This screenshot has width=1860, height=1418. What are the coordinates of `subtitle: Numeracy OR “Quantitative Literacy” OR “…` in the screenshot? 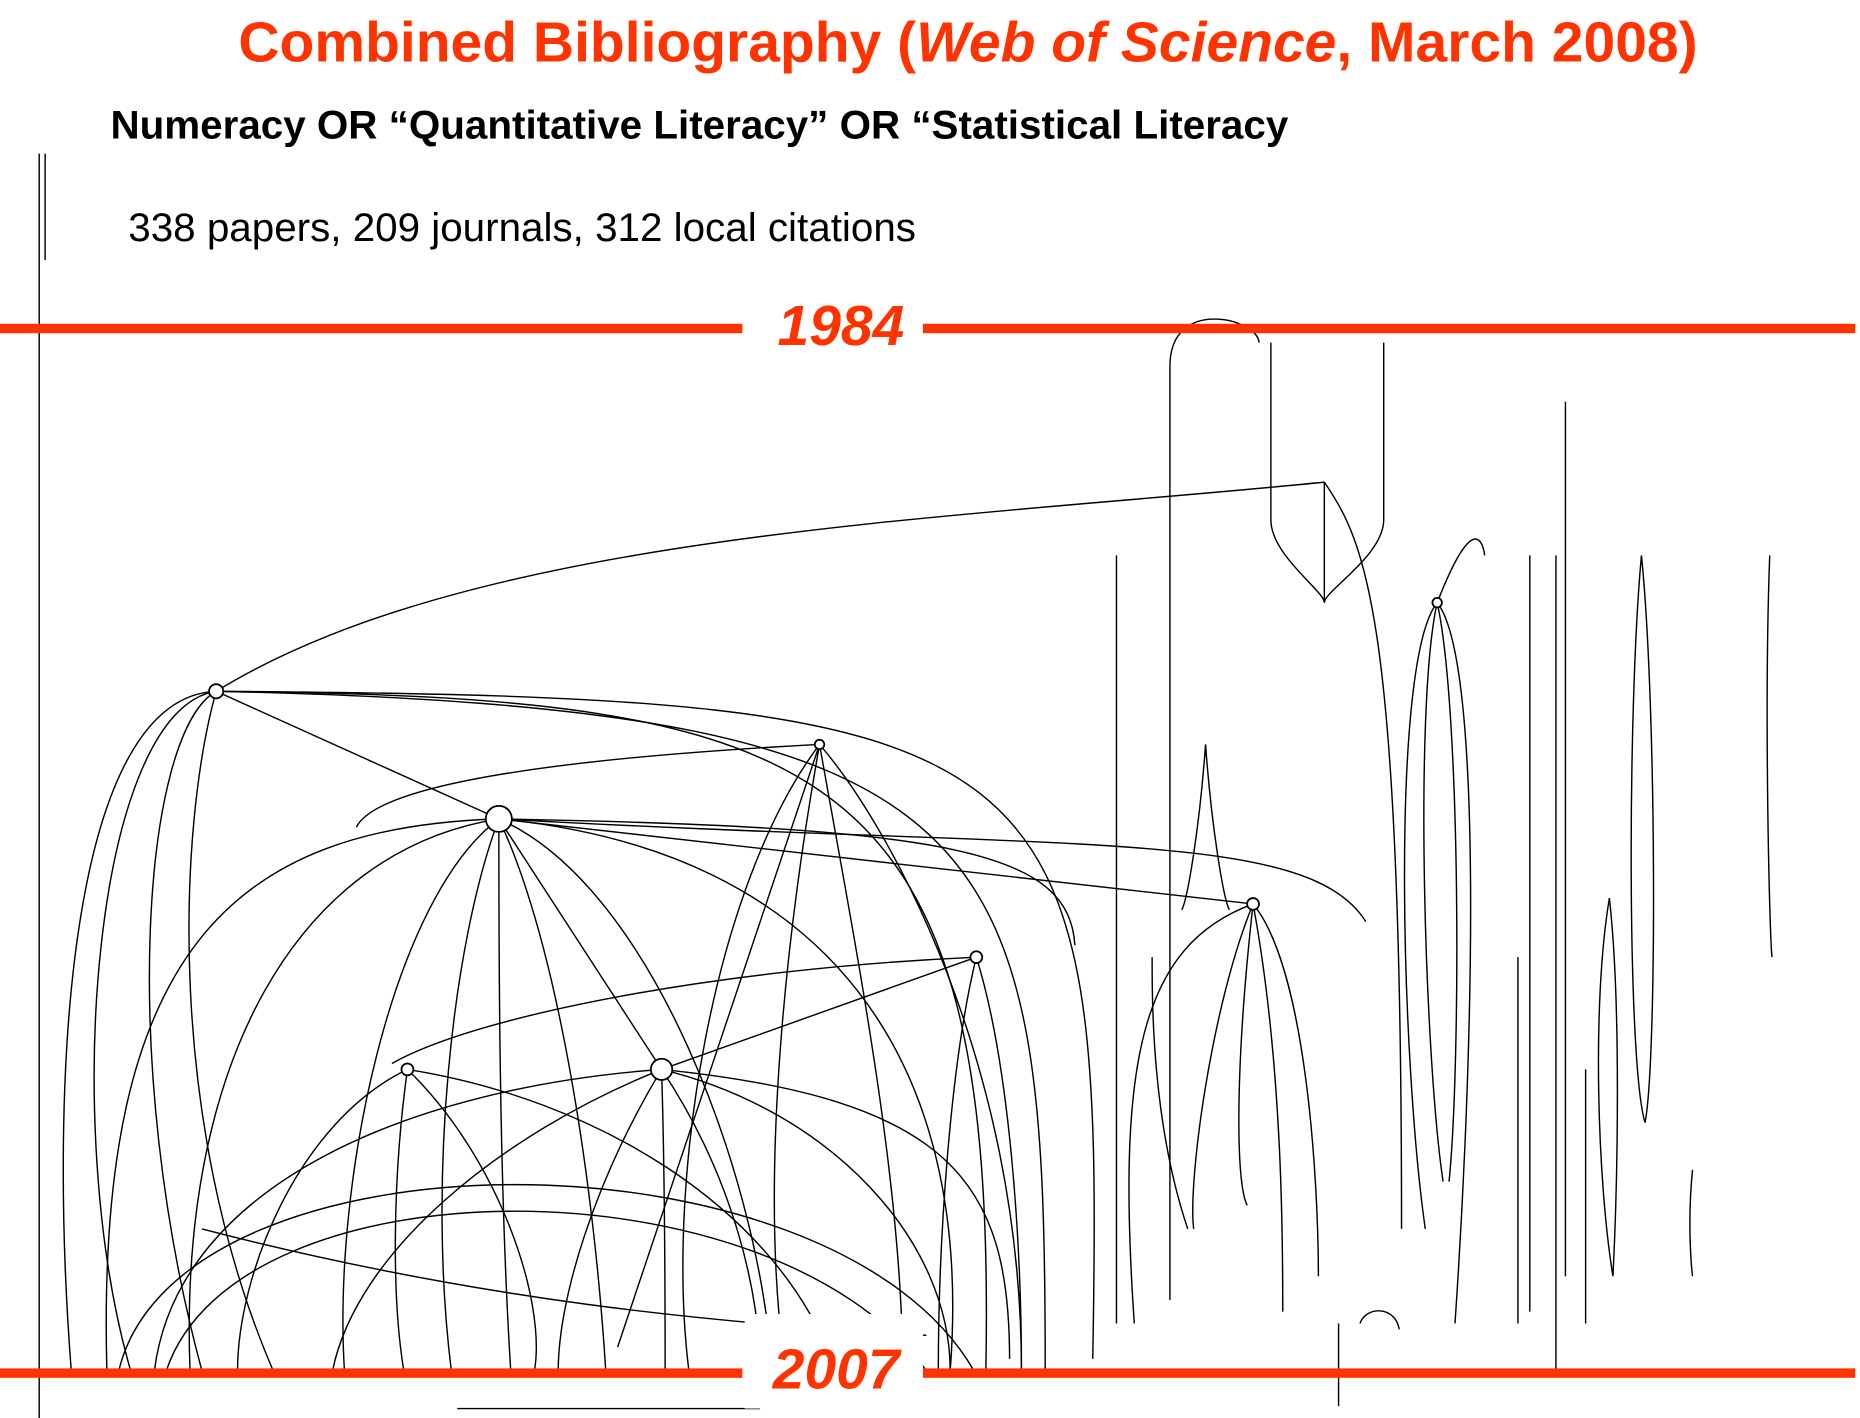 It's located at (699, 124).